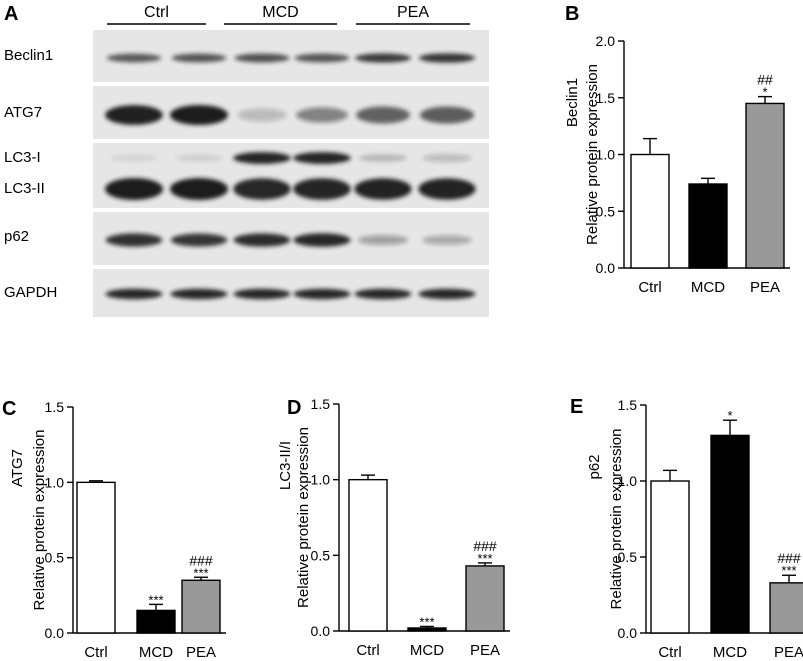  Describe the element at coordinates (576, 407) in the screenshot. I see `panel-letter: E` at that location.